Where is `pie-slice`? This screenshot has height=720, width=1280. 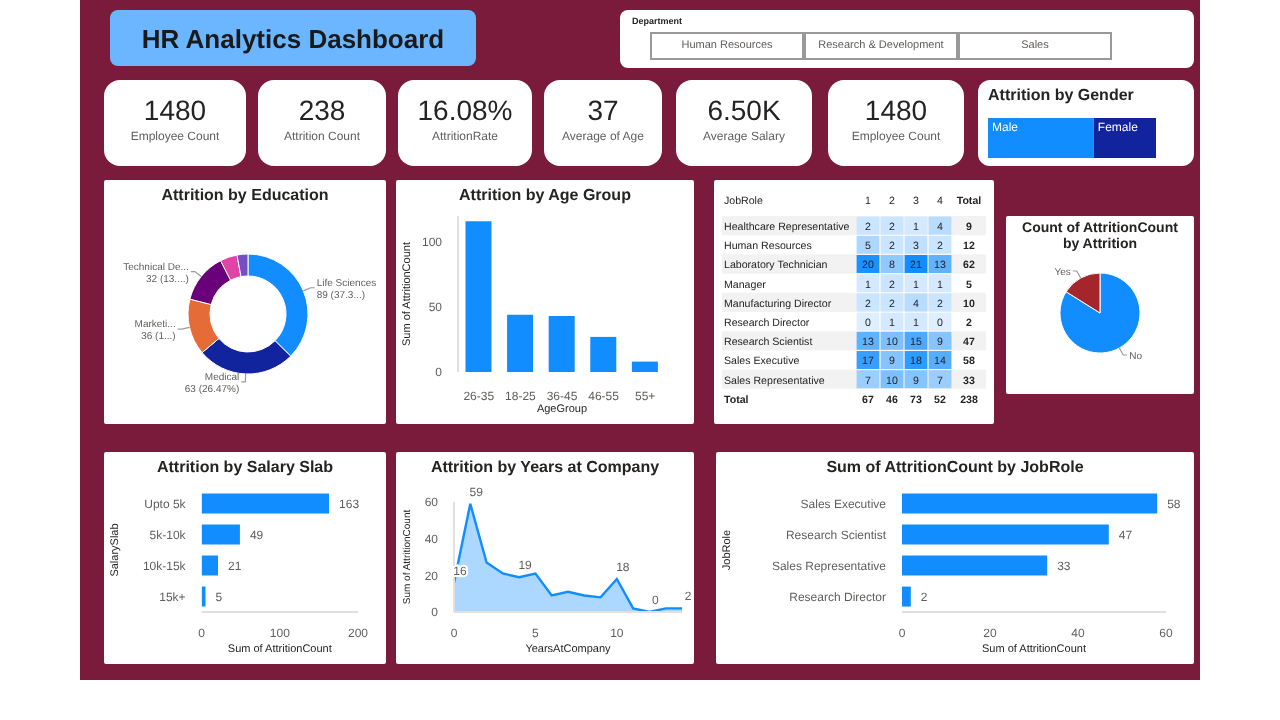 pie-slice is located at coordinates (1100, 313).